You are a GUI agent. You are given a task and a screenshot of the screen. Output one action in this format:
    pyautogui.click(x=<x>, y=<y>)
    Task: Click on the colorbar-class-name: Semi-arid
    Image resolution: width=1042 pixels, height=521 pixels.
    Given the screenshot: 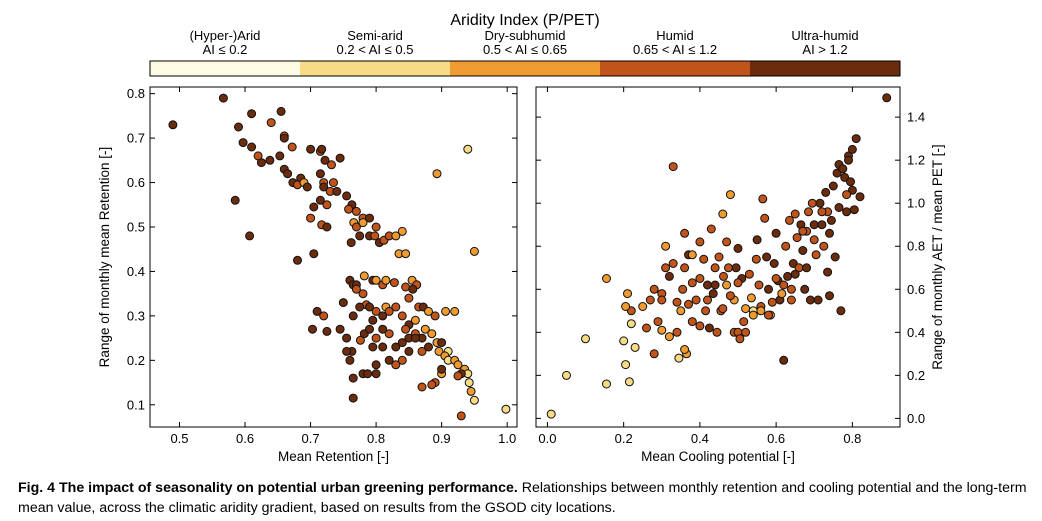 What is the action you would take?
    pyautogui.click(x=375, y=35)
    